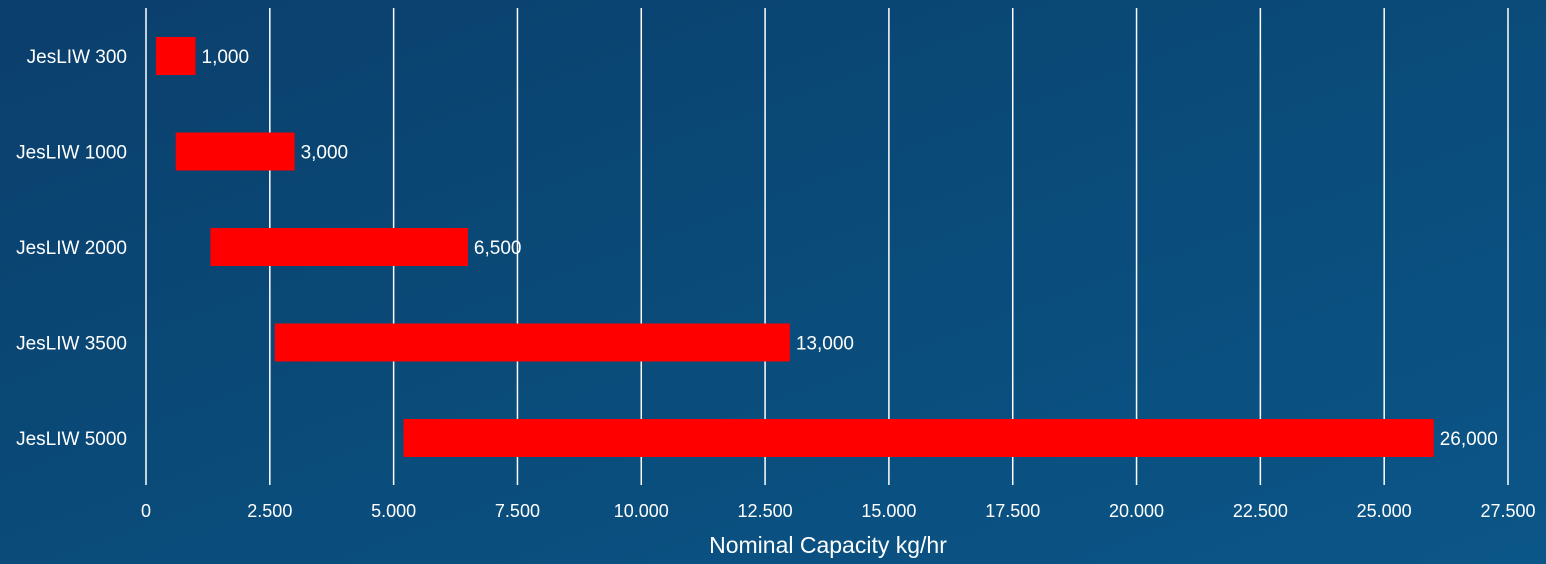  What do you see at coordinates (77, 57) in the screenshot?
I see `category-label: JesLIW 300` at bounding box center [77, 57].